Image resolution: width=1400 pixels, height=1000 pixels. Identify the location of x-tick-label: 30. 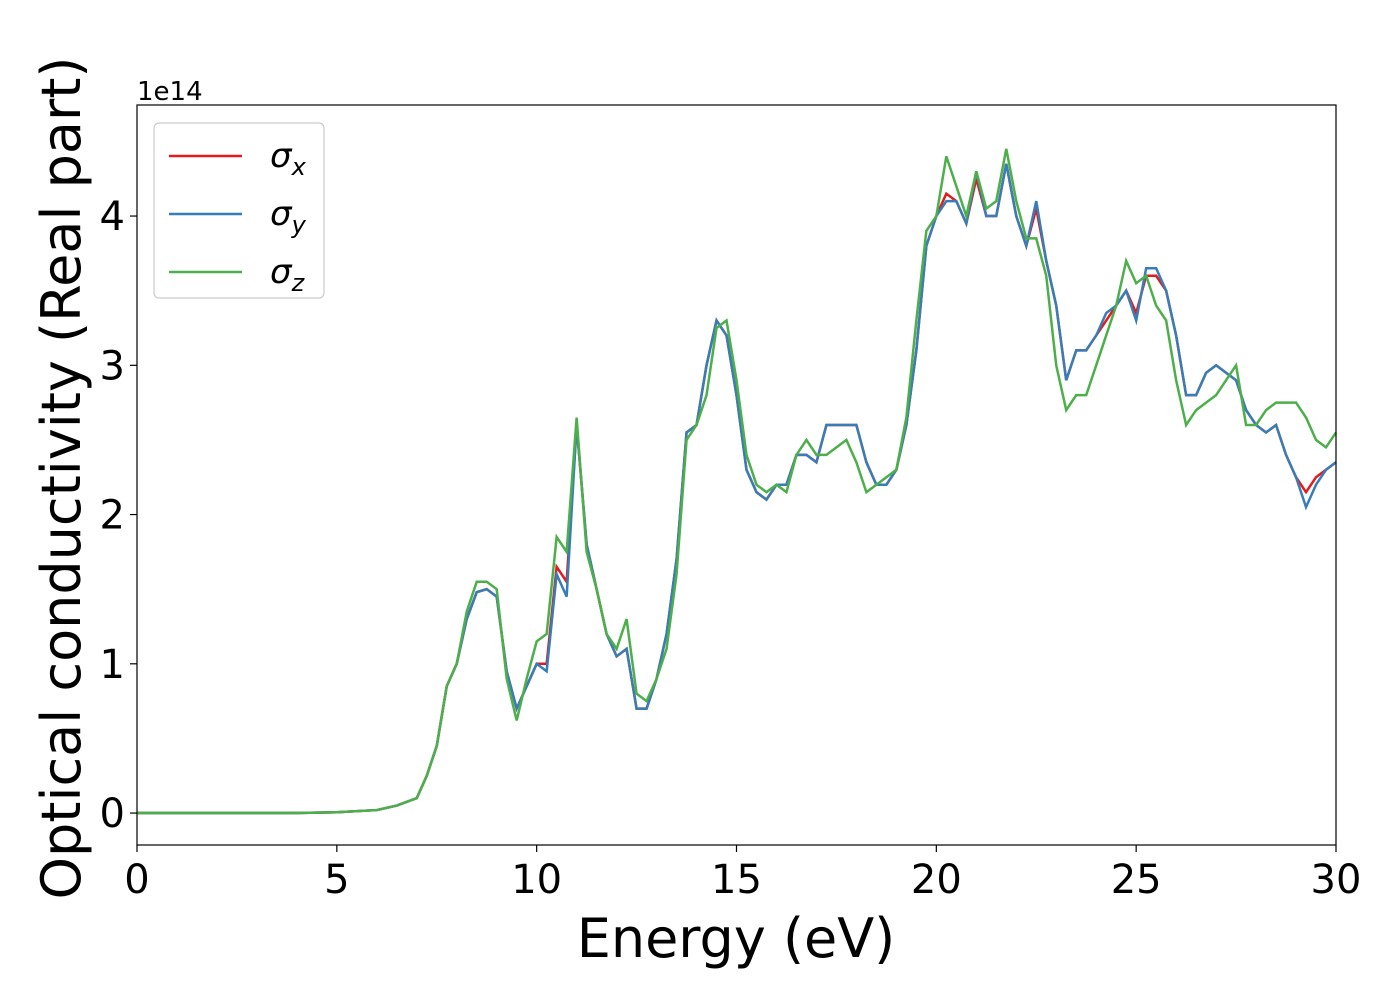
(1336, 880).